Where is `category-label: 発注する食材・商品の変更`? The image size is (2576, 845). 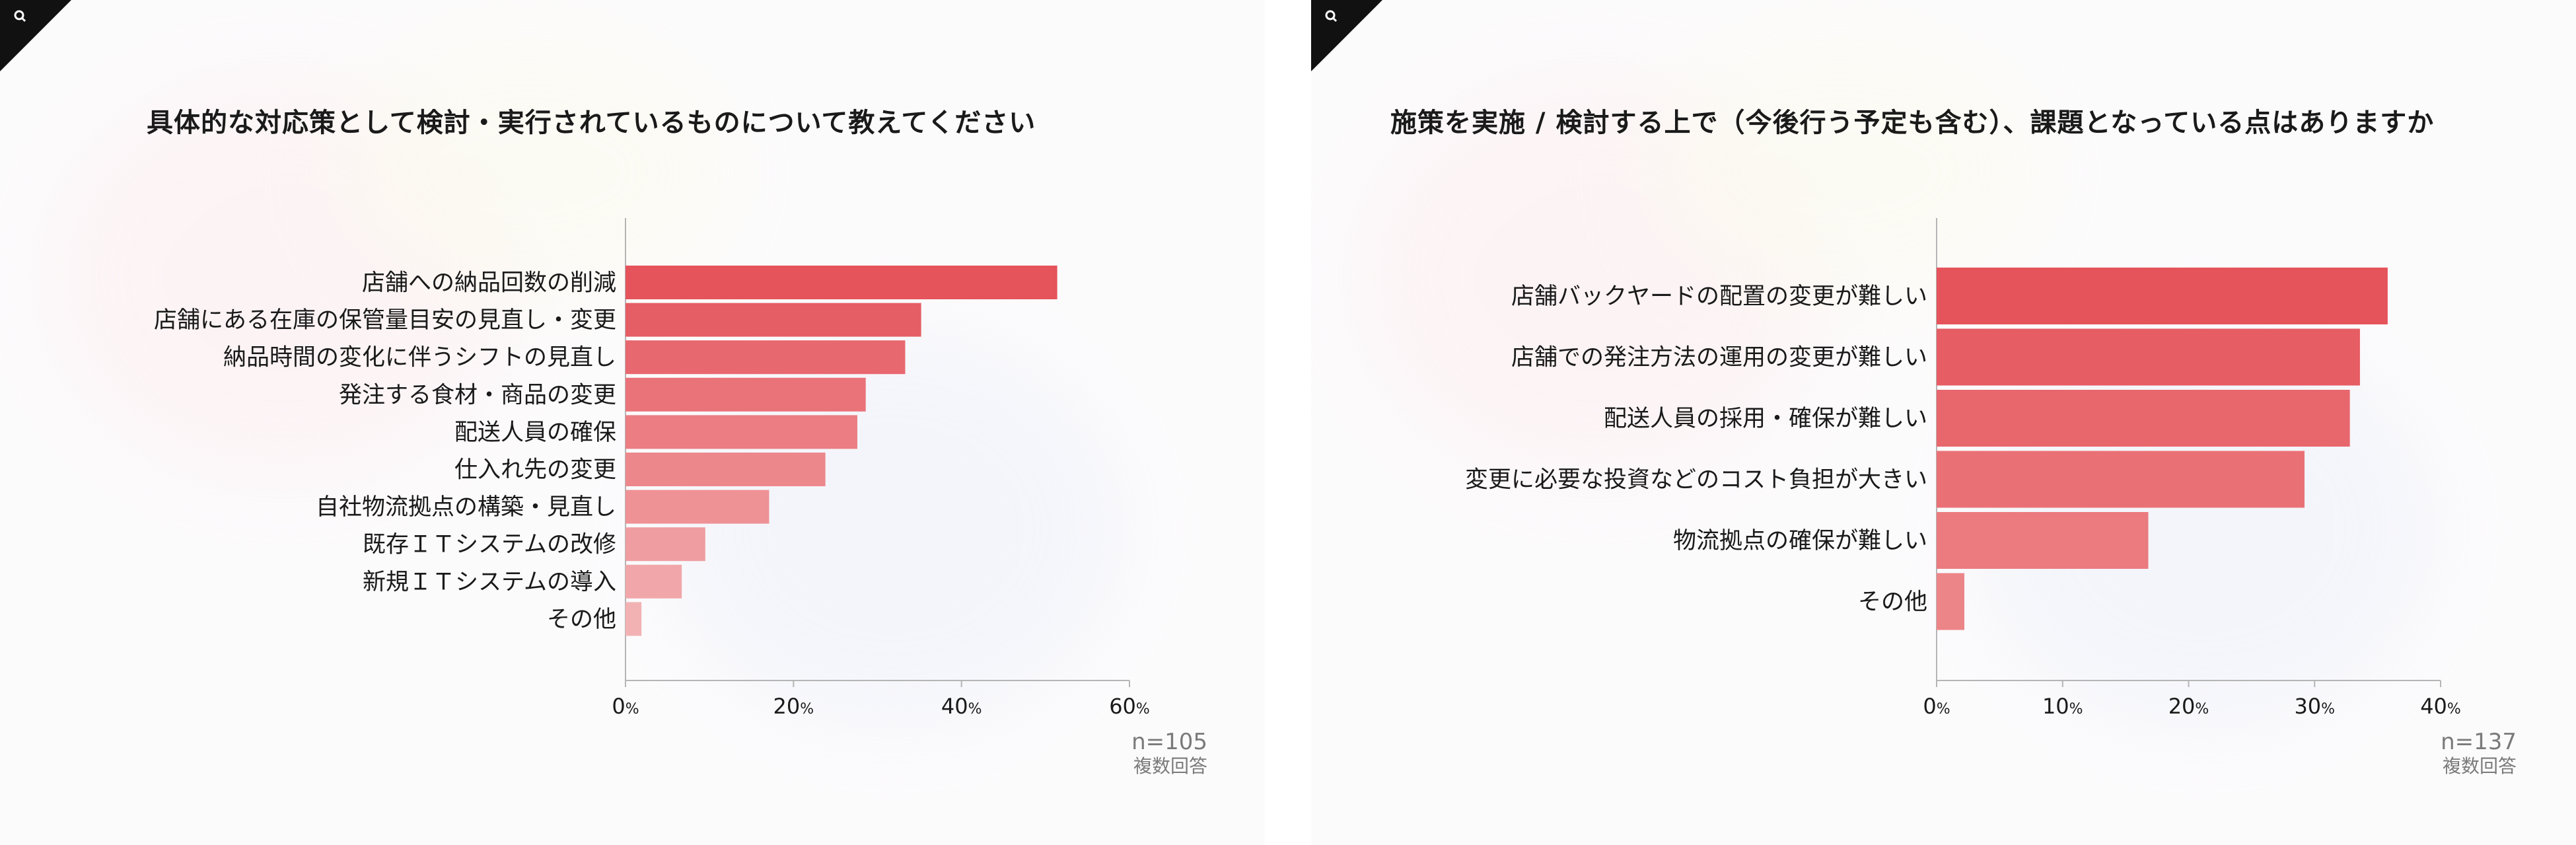 category-label: 発注する食材・商品の変更 is located at coordinates (477, 395).